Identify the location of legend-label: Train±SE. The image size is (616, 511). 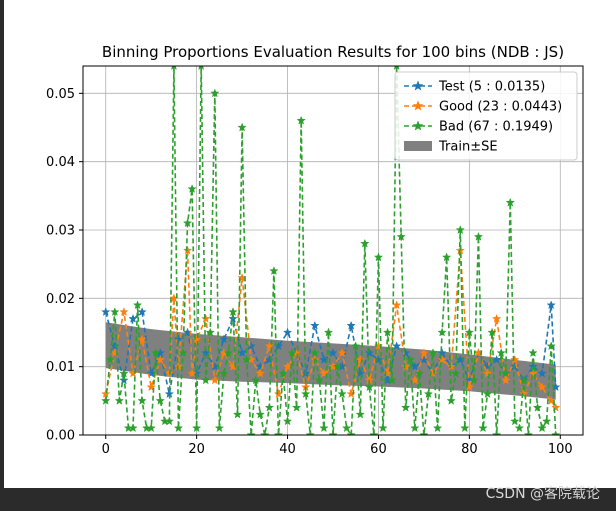
(468, 147).